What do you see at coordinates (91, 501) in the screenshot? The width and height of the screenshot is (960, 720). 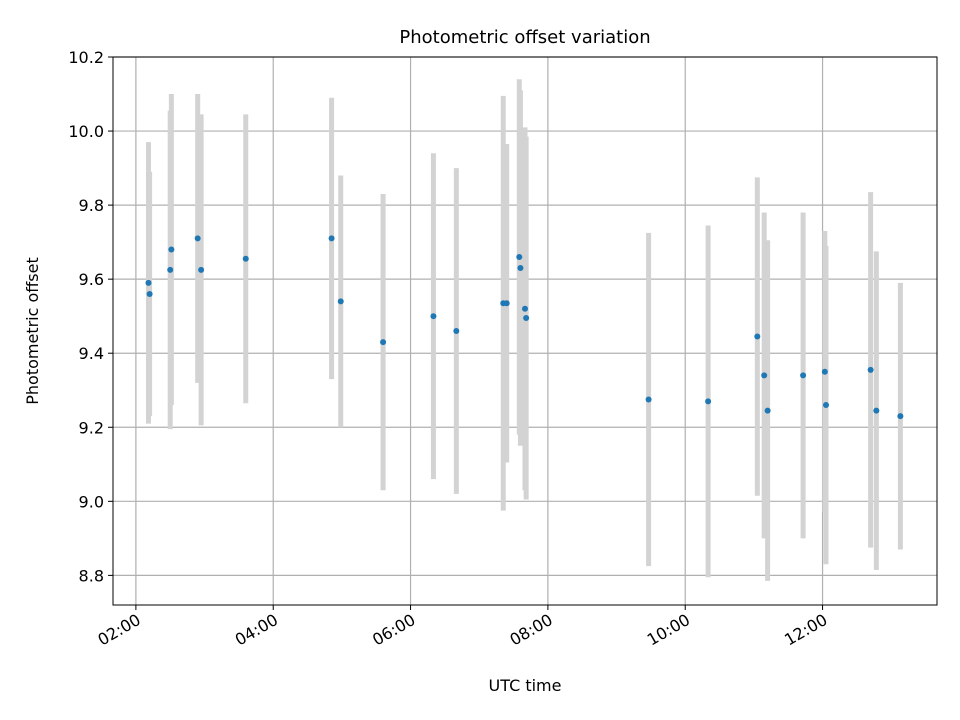 I see `y-tick-label: 9.0` at bounding box center [91, 501].